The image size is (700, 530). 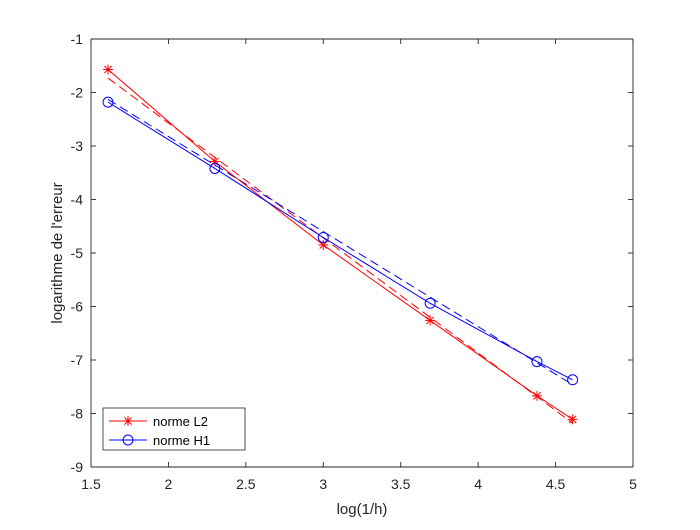 What do you see at coordinates (362, 509) in the screenshot?
I see `x-axis-label: log(1/h)` at bounding box center [362, 509].